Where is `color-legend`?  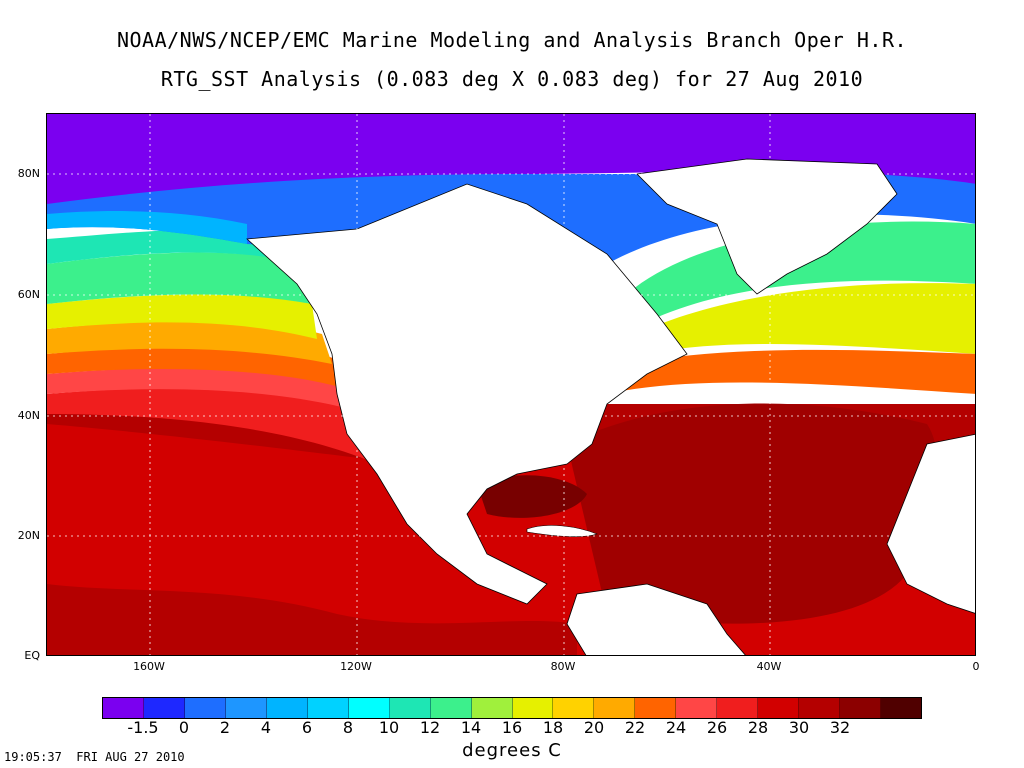 color-legend is located at coordinates (512, 708).